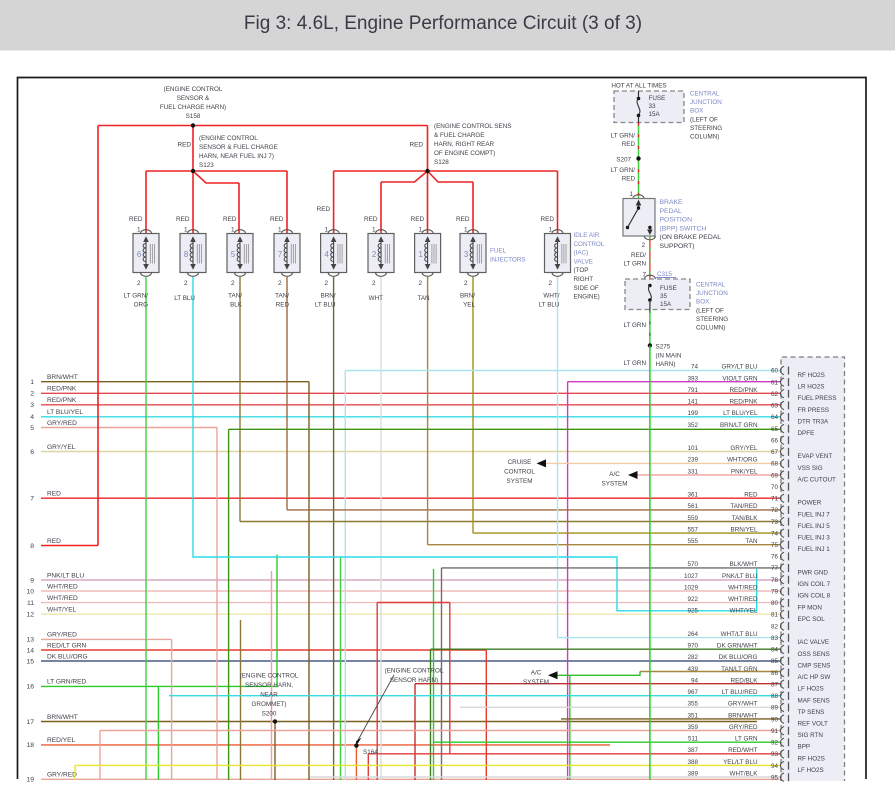 The image size is (895, 809). I want to click on svg-text: SENSOR &, so click(193, 98).